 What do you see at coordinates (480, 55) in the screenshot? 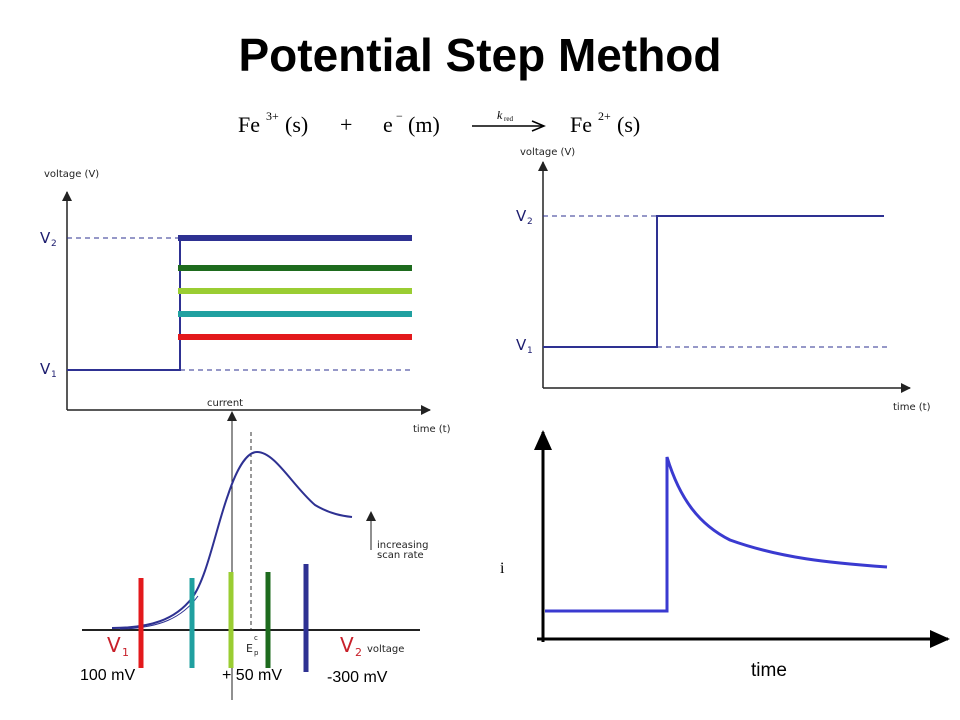
I see `slide-title: Potential Step Method` at bounding box center [480, 55].